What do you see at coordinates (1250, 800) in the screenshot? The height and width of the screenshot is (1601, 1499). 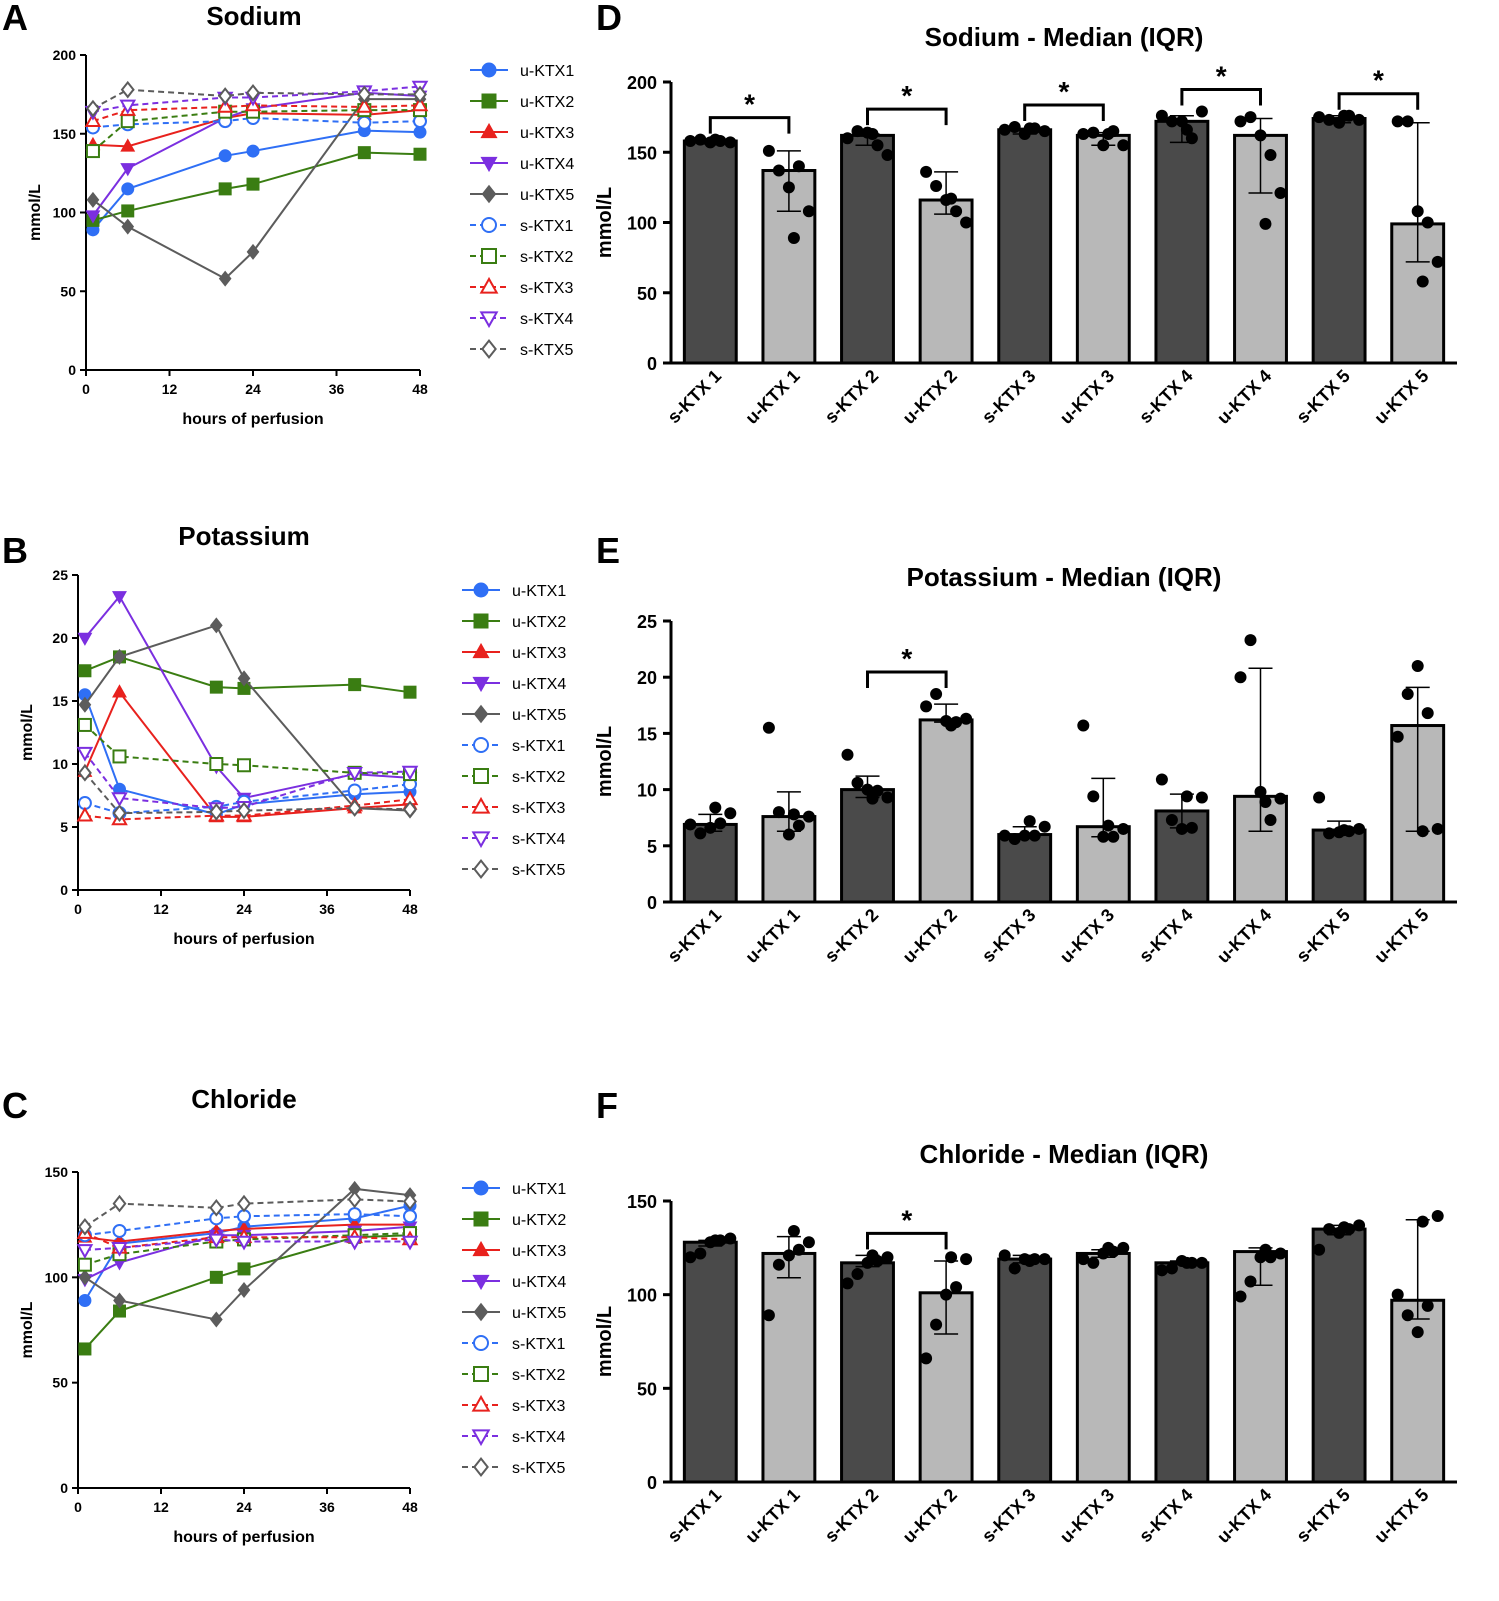 I see `bar-group-u-KTX-4: u-KTX 4` at bounding box center [1250, 800].